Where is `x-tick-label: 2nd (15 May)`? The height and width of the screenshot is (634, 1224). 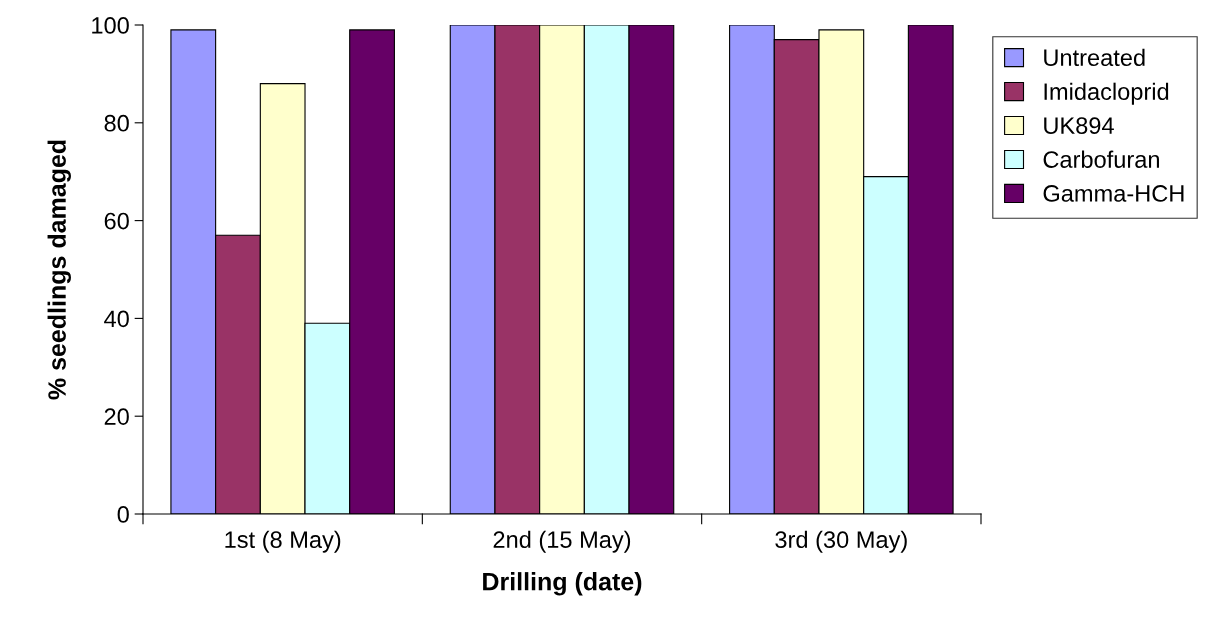
x-tick-label: 2nd (15 May) is located at coordinates (562, 541).